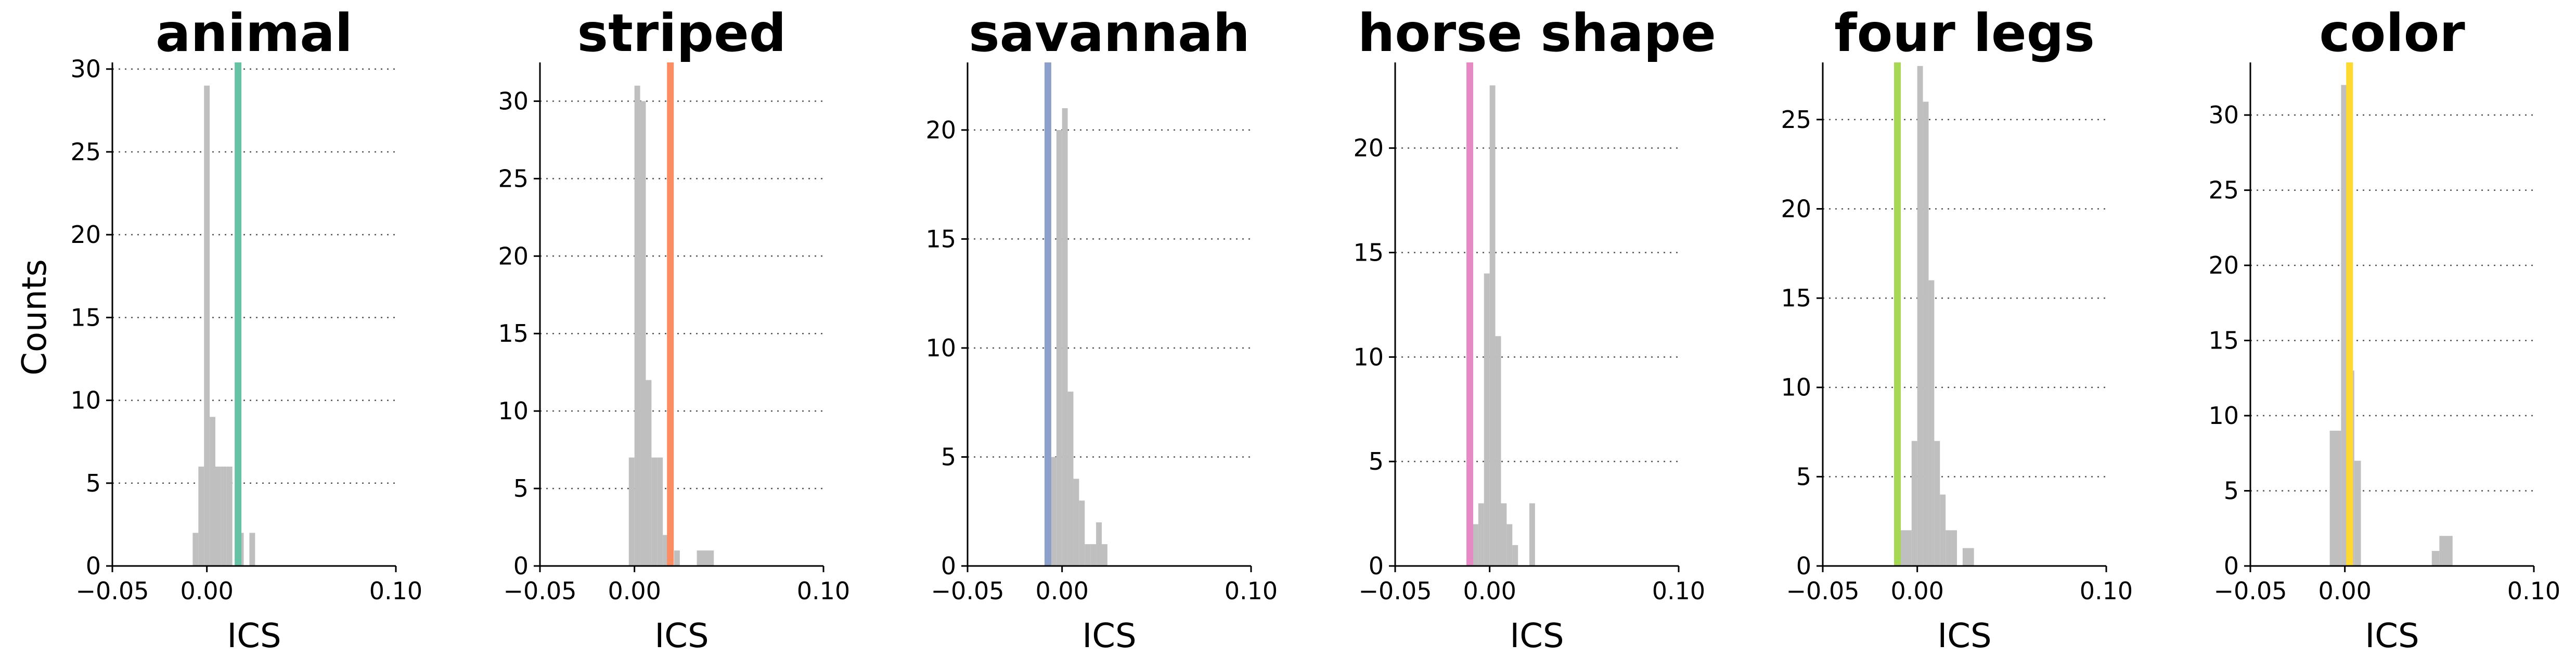 Image resolution: width=2576 pixels, height=670 pixels. What do you see at coordinates (1534, 329) in the screenshot?
I see `chart-panel-4: 0 5 10 15 20 −0.05 0.00 0.10 horse shape ICS` at bounding box center [1534, 329].